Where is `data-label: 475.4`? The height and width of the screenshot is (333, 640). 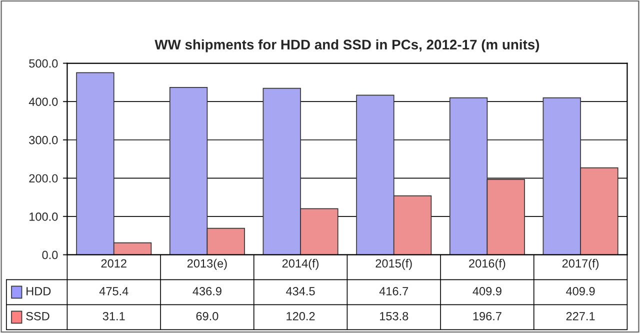
data-label: 475.4 is located at coordinates (113, 291).